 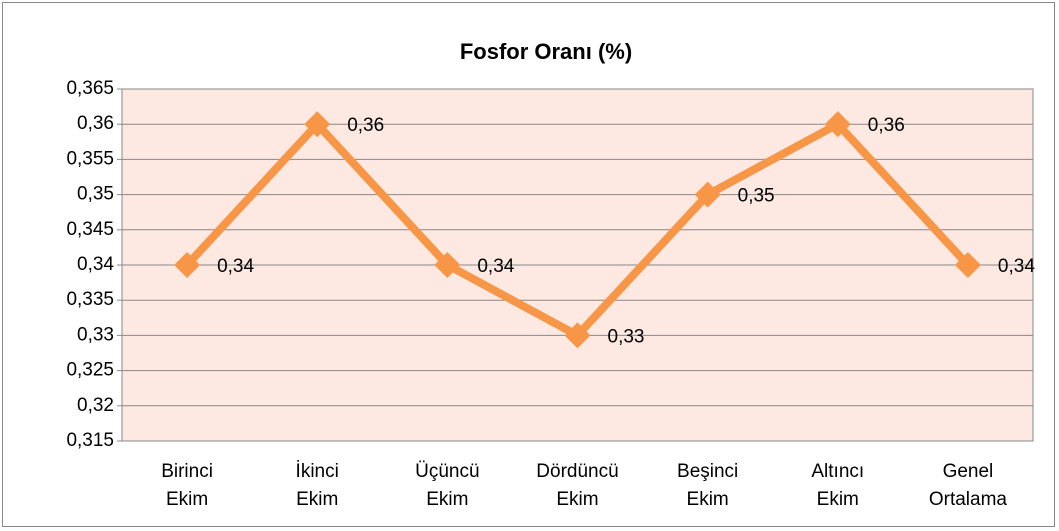 I want to click on y-tick-label: 0,315, so click(x=90, y=440).